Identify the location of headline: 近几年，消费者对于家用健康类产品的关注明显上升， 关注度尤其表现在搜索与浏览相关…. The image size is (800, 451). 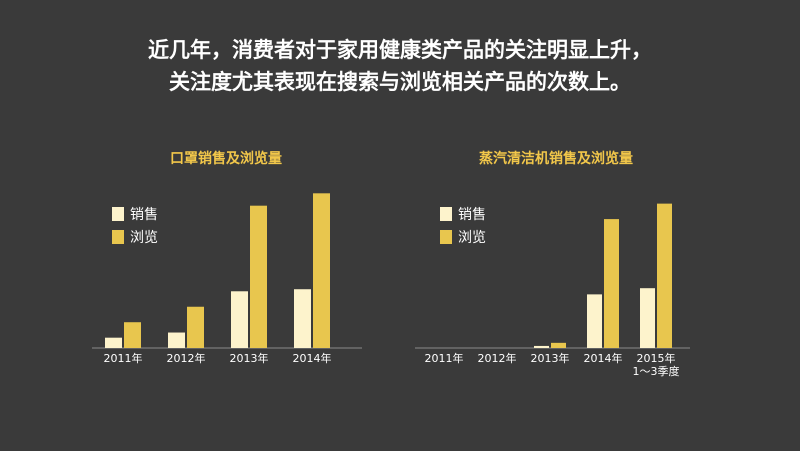
(400, 66).